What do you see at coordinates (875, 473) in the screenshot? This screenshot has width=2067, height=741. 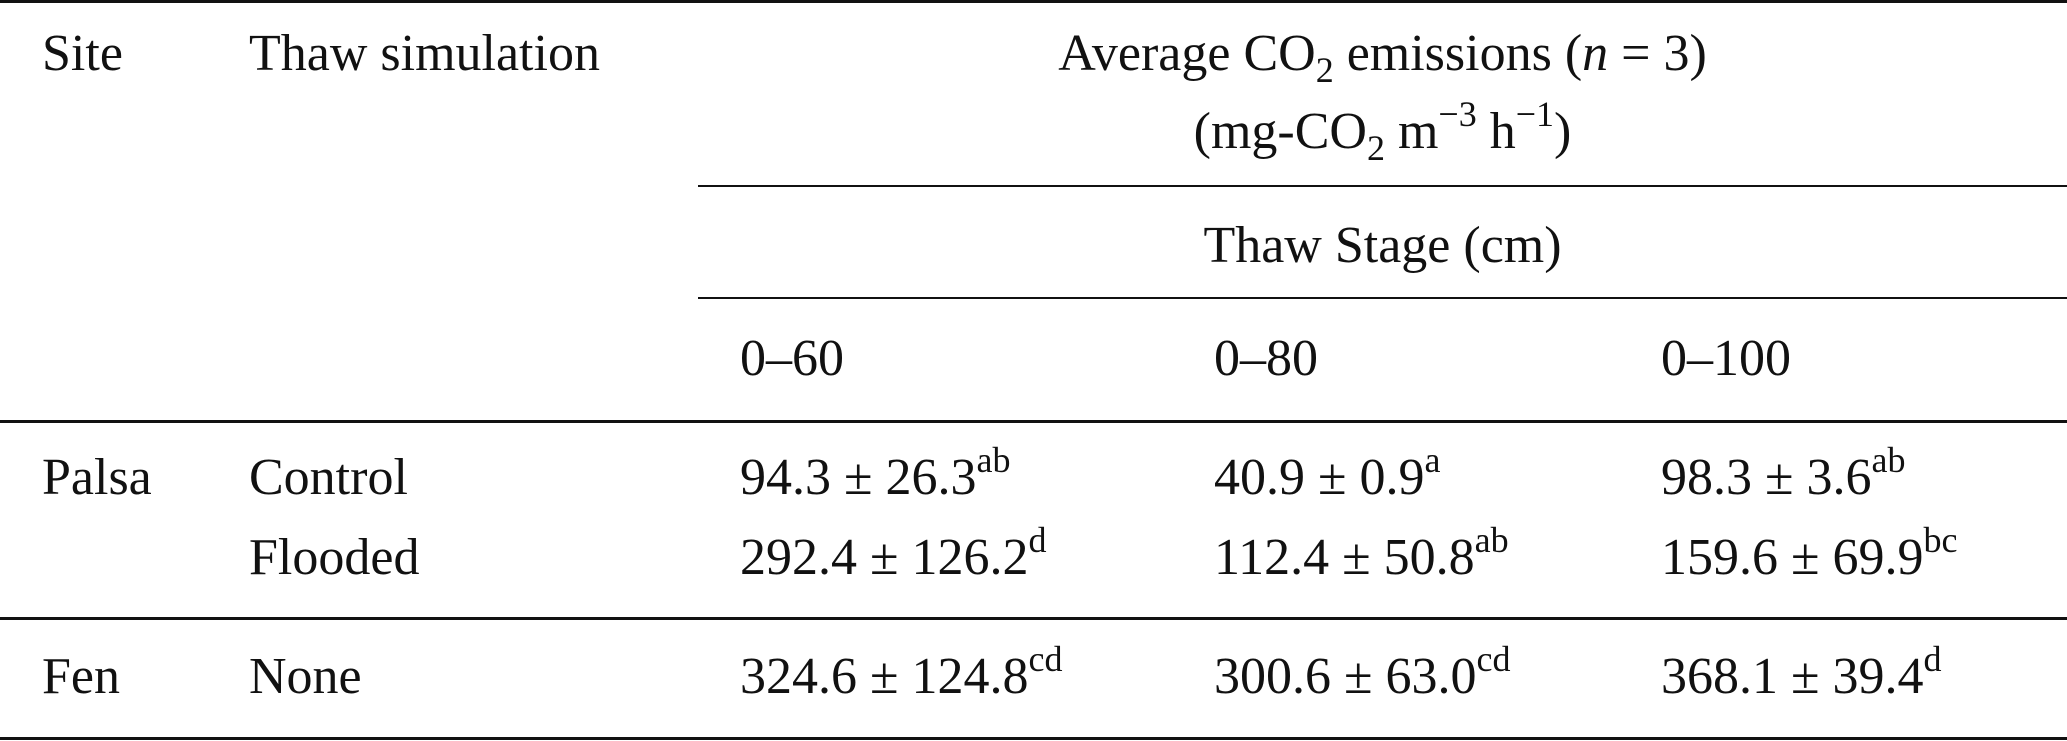 I see `value-cell: 94.3 ± 26.3ab` at bounding box center [875, 473].